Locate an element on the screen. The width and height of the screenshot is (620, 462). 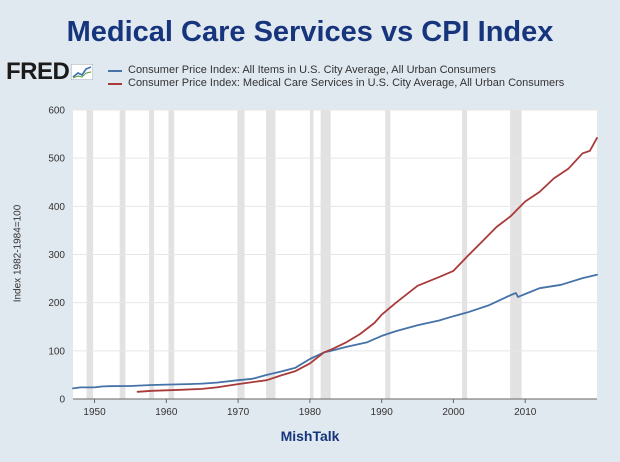
fred-chart-icon is located at coordinates (82, 72).